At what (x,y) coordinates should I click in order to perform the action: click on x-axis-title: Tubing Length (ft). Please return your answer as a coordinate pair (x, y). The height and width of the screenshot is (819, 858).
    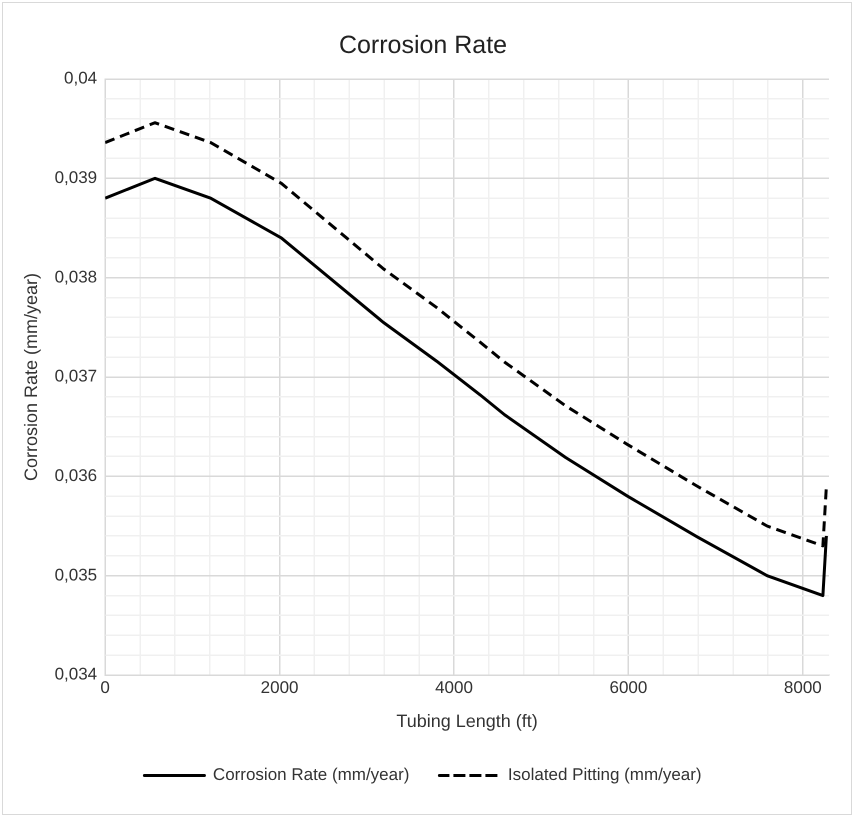
    Looking at the image, I should click on (467, 721).